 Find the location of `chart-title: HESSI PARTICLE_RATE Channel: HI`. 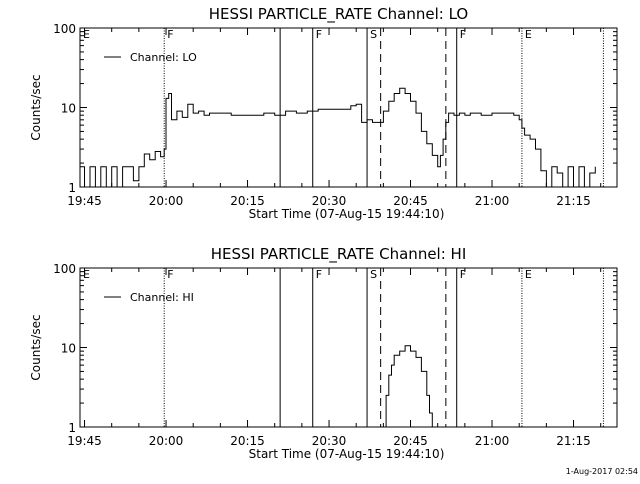

chart-title: HESSI PARTICLE_RATE Channel: HI is located at coordinates (339, 254).